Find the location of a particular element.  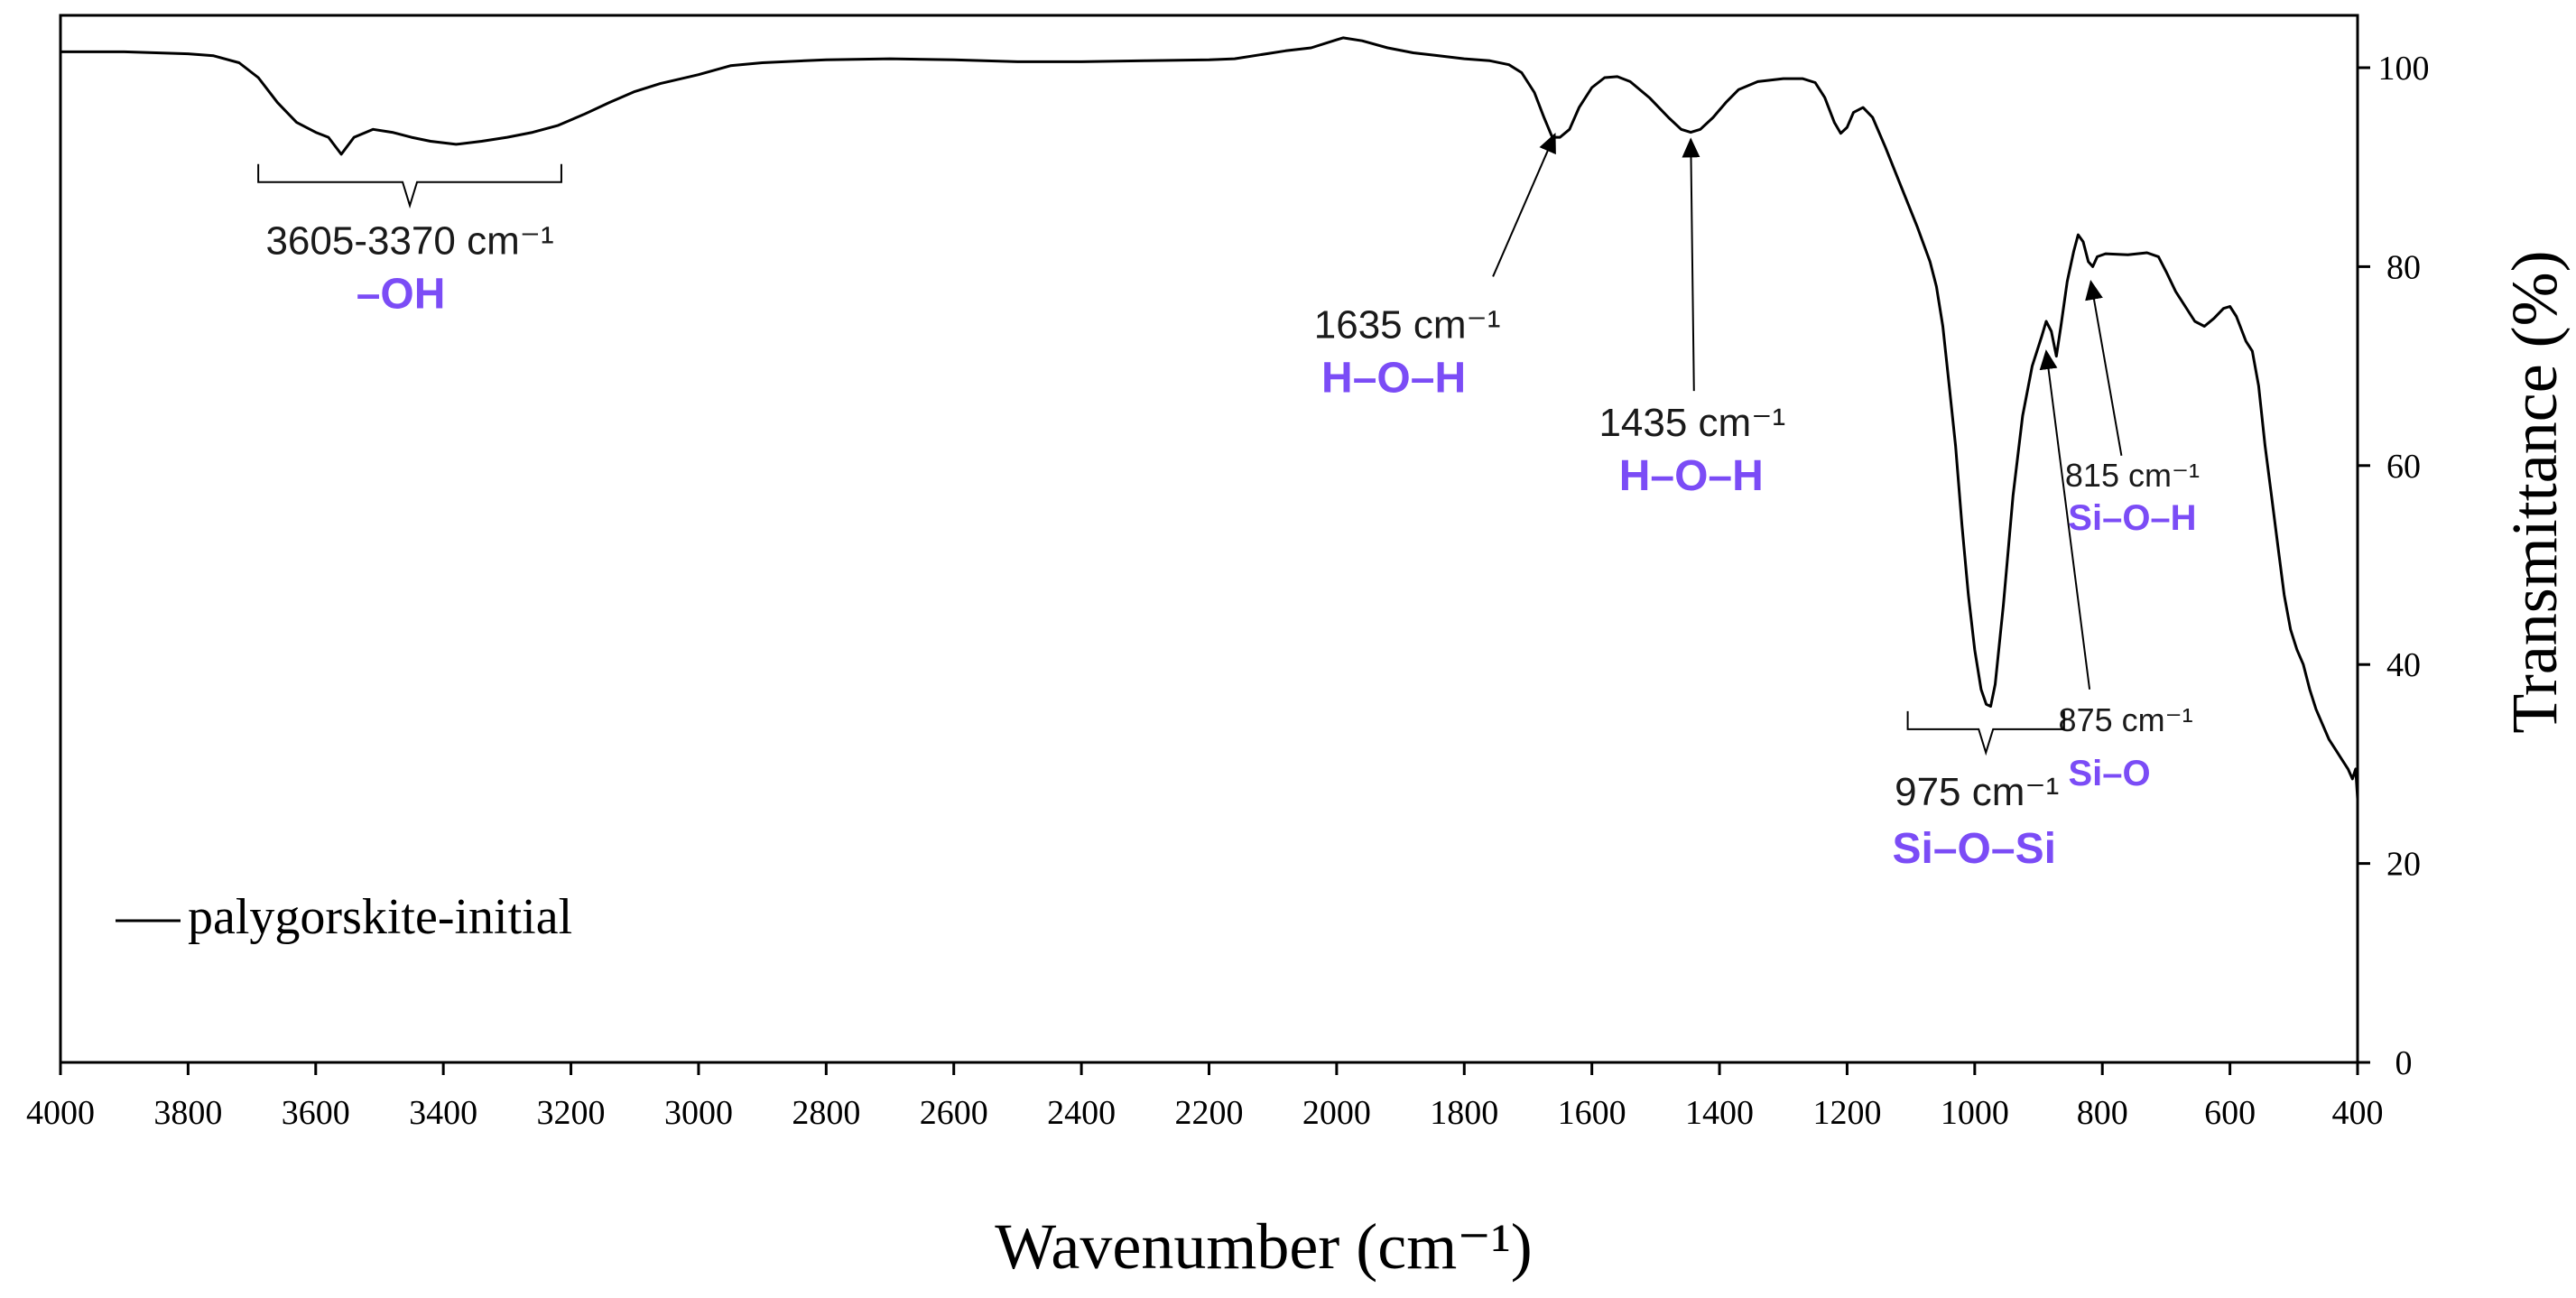

peak-wavenumber-label: 3605-3370 cm⁻¹ is located at coordinates (409, 241).